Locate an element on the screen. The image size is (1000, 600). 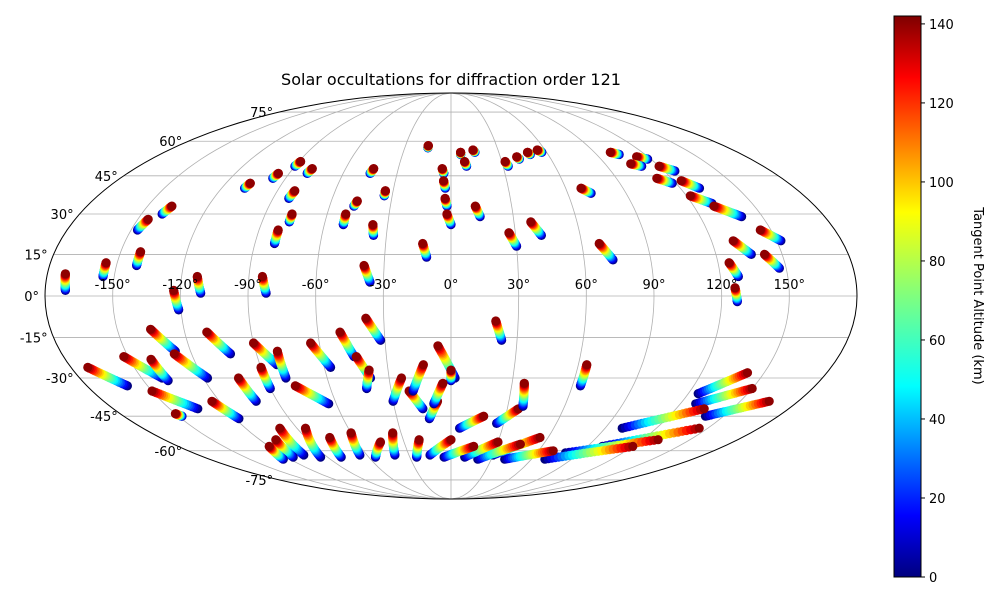
lon-tick-label: -30° is located at coordinates (383, 285).